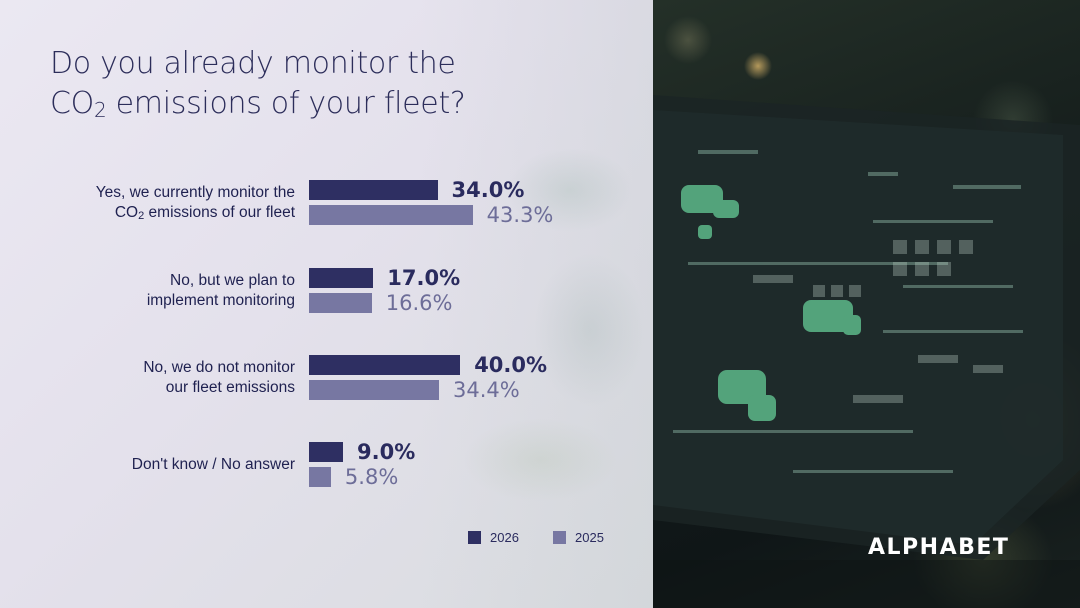  I want to click on category-label-line: CO2 emissions of our fleet, so click(165, 213).